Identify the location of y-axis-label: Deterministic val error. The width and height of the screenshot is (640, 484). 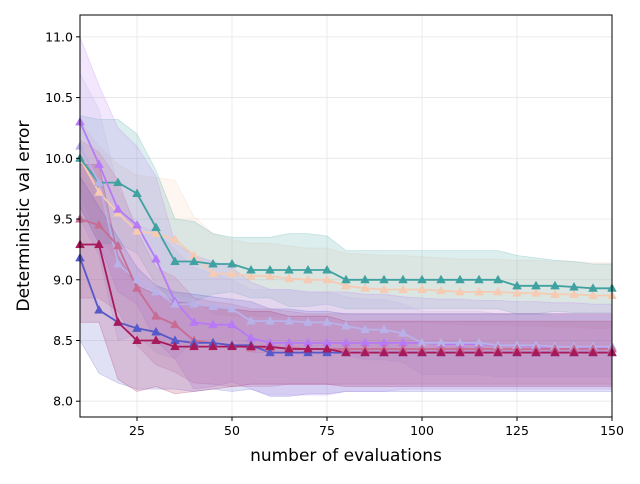
(24, 216).